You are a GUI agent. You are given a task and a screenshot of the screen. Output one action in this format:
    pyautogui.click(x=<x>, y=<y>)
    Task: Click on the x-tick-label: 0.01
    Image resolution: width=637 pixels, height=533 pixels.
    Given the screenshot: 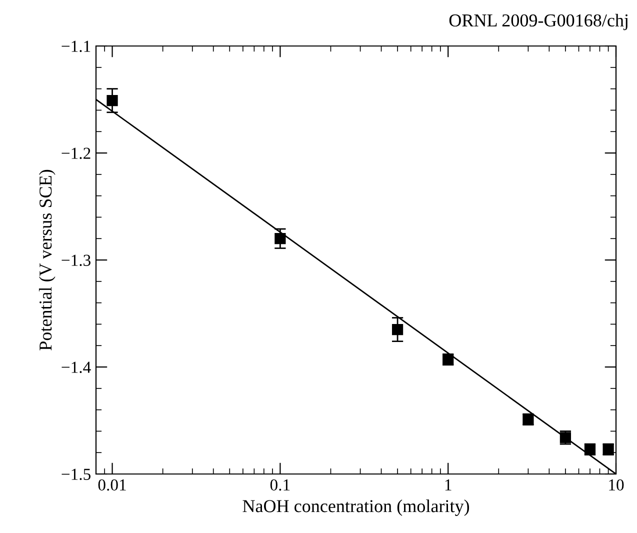 What is the action you would take?
    pyautogui.click(x=112, y=485)
    